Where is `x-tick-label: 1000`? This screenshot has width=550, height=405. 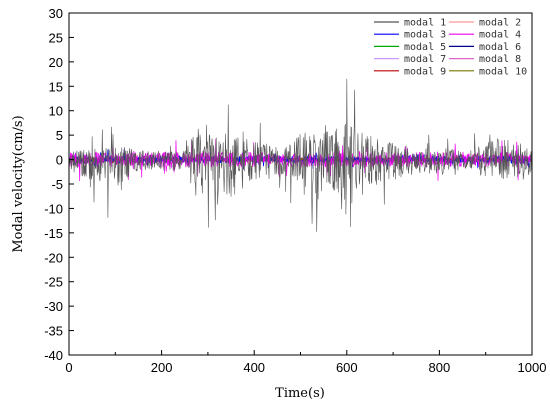 x-tick-label: 1000 is located at coordinates (532, 367).